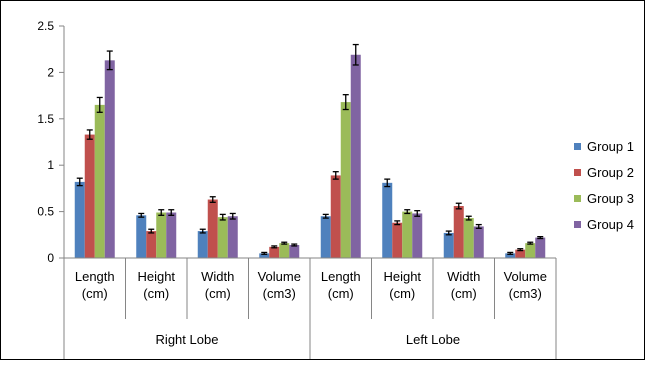 The image size is (646, 366). Describe the element at coordinates (45, 26) in the screenshot. I see `y-tick-label: 2.5` at that location.